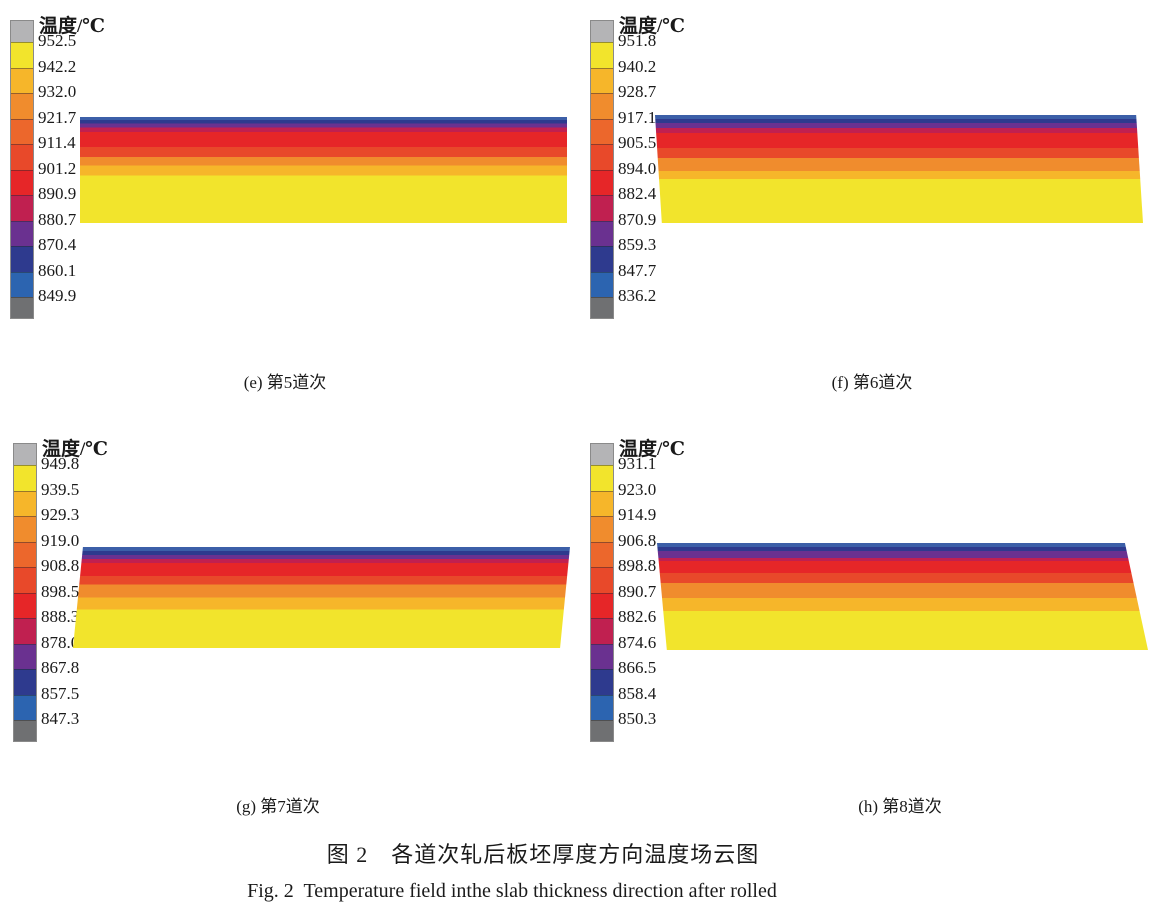  Describe the element at coordinates (57, 244) in the screenshot. I see `colorbar-tick: 870.4` at that location.